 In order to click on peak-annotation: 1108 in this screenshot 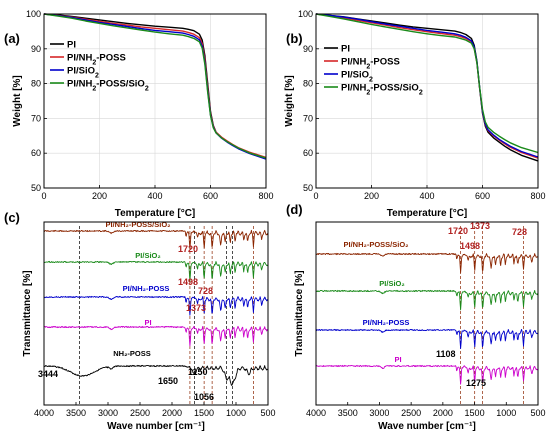, I will do `click(446, 354)`.